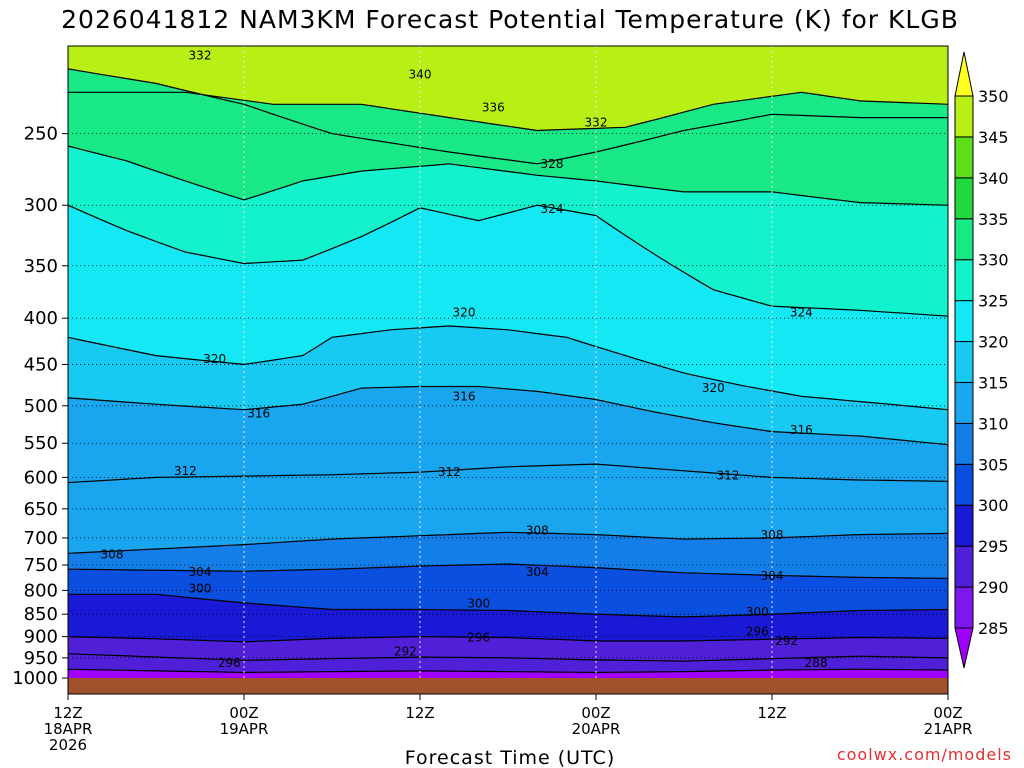  I want to click on colorbar-top-arrow, so click(964, 74).